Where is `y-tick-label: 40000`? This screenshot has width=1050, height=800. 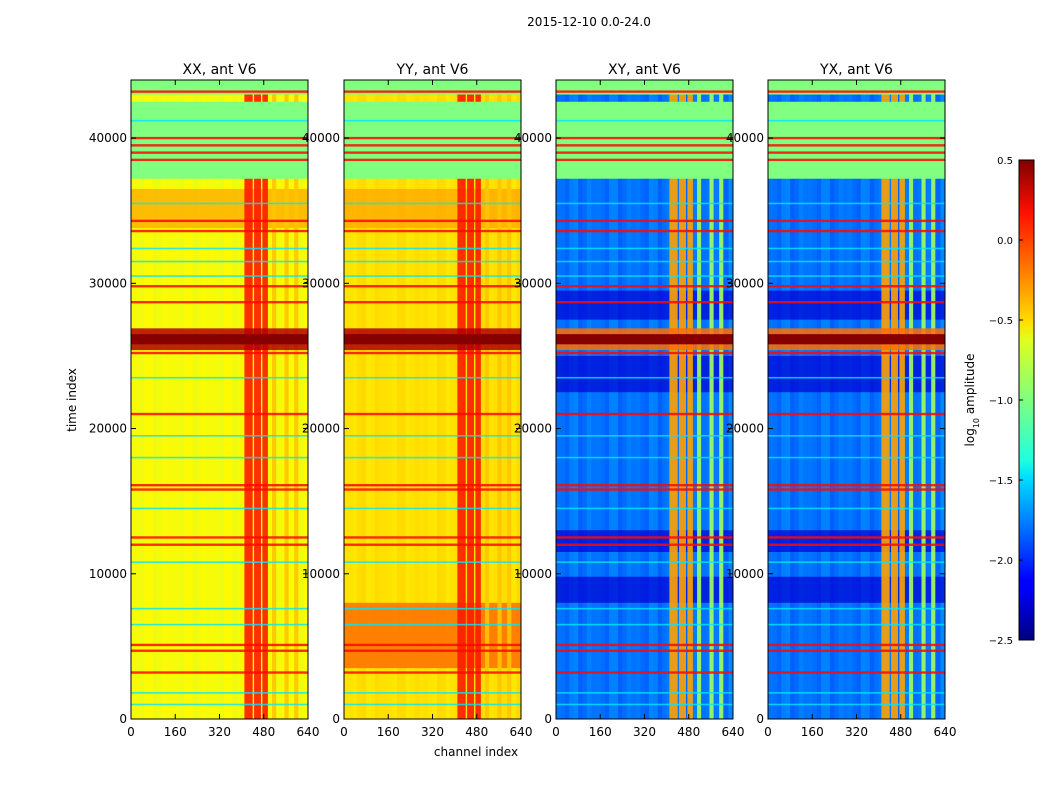
y-tick-label: 40000 is located at coordinates (533, 138).